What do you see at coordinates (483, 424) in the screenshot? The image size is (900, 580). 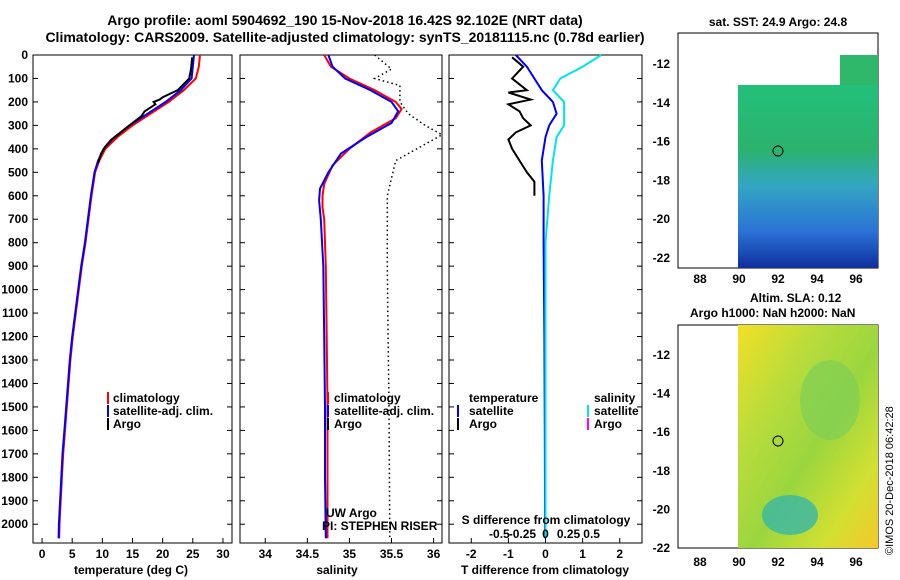 I see `legend-label-t-argo: Argo` at bounding box center [483, 424].